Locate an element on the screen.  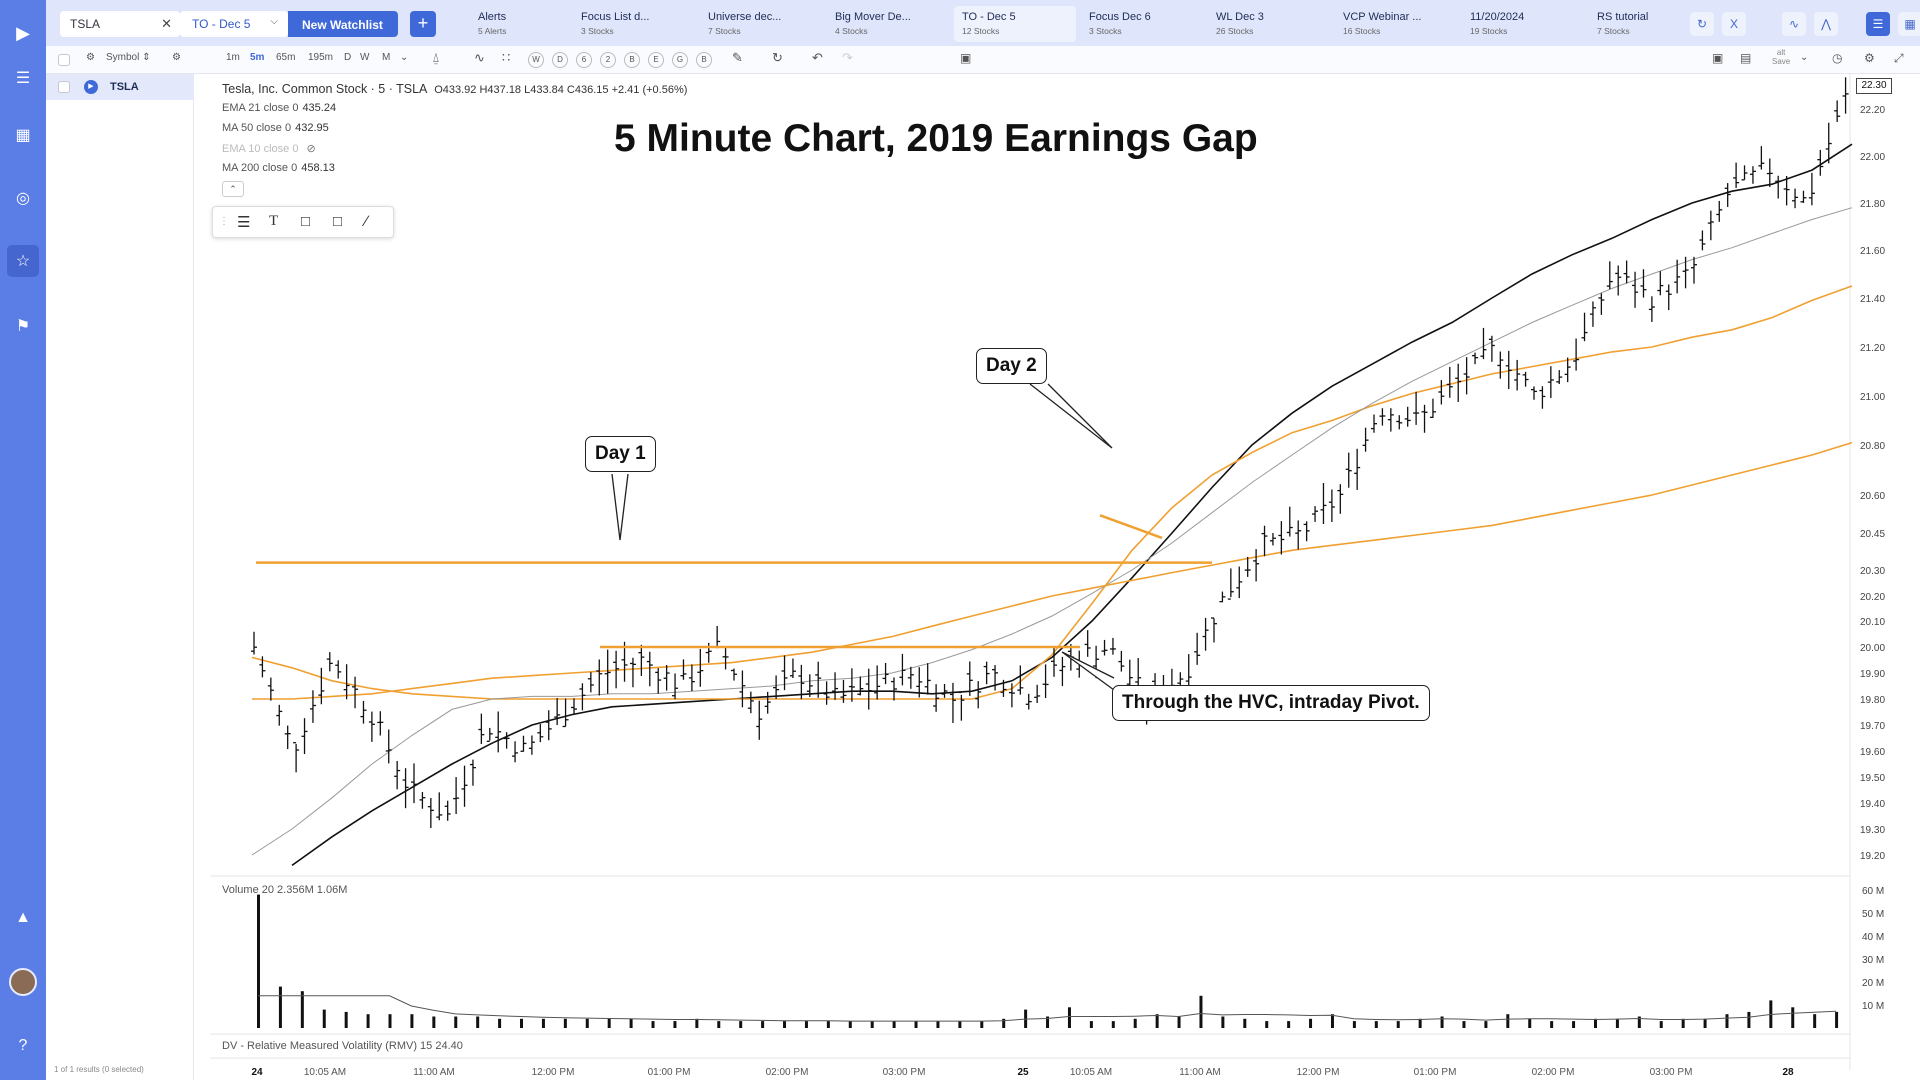
screenshot-icon: ▣ is located at coordinates (1718, 58).